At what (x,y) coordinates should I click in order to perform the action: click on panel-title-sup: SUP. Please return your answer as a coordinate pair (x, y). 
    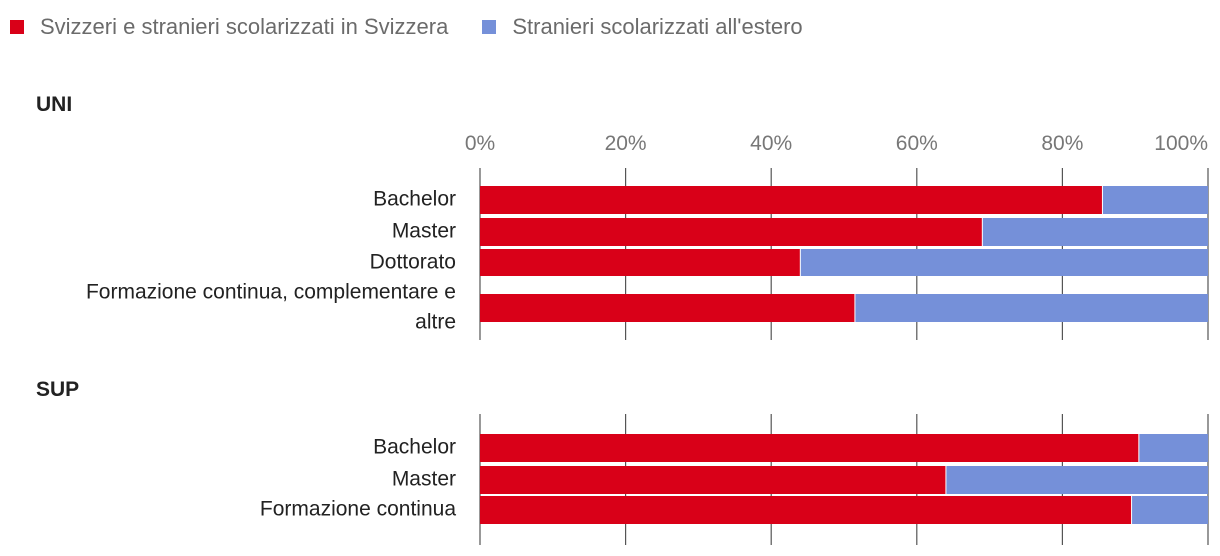
    Looking at the image, I should click on (58, 389).